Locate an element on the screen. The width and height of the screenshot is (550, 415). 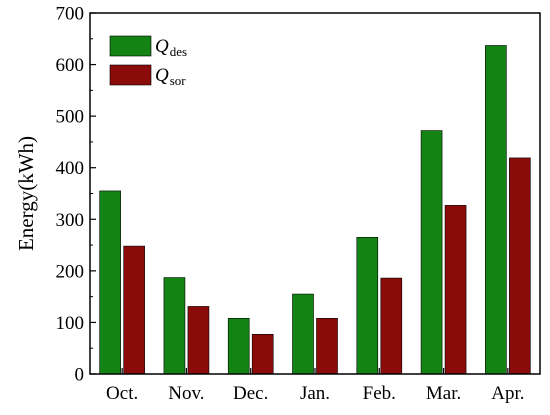
legend-label-sor: Qsor is located at coordinates (170, 76).